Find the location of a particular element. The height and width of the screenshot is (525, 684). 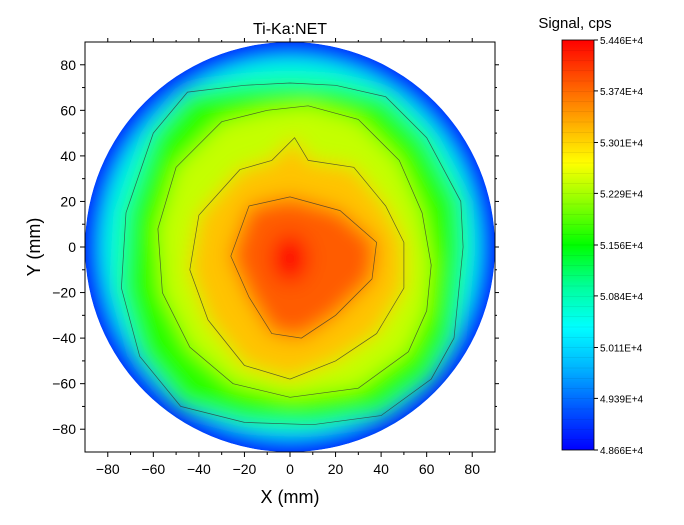

colorbar-tick-label: 5.011E+4 is located at coordinates (621, 349).